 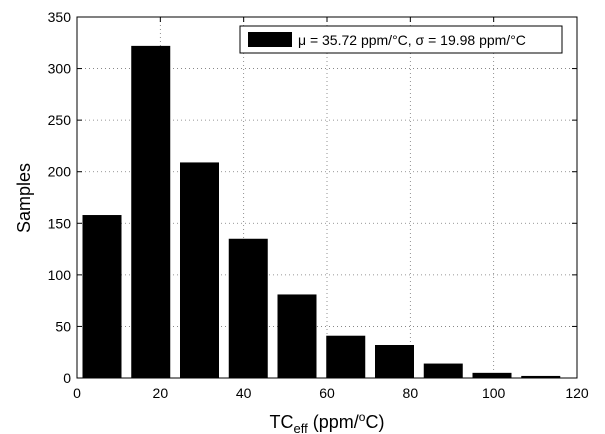 What do you see at coordinates (60, 275) in the screenshot?
I see `y-tick-label: 100` at bounding box center [60, 275].